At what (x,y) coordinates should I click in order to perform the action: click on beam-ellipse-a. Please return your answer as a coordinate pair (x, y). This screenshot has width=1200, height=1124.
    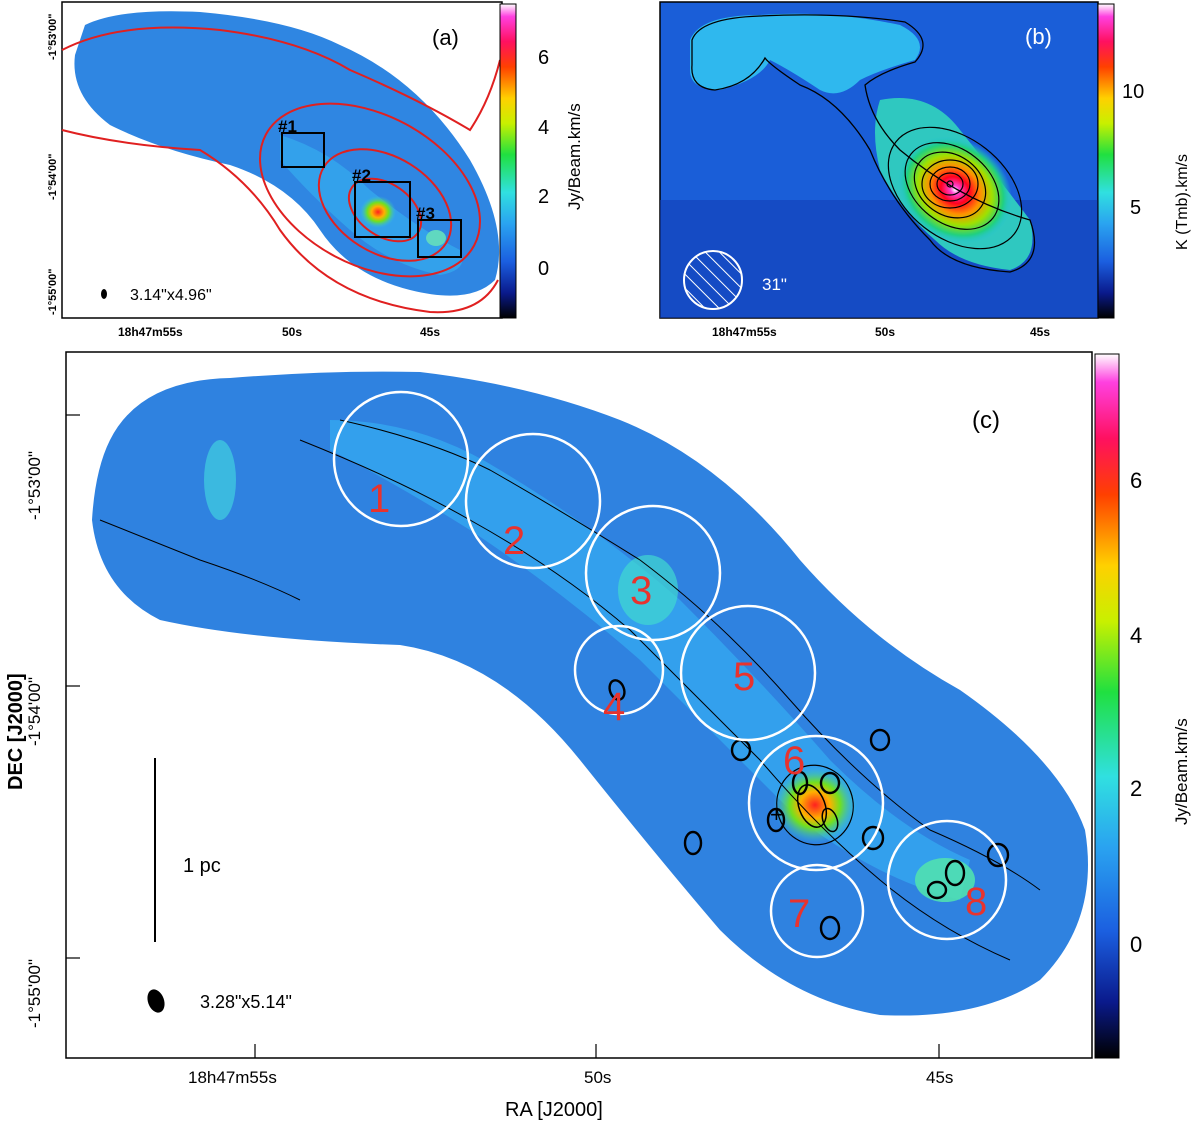
    Looking at the image, I should click on (104, 294).